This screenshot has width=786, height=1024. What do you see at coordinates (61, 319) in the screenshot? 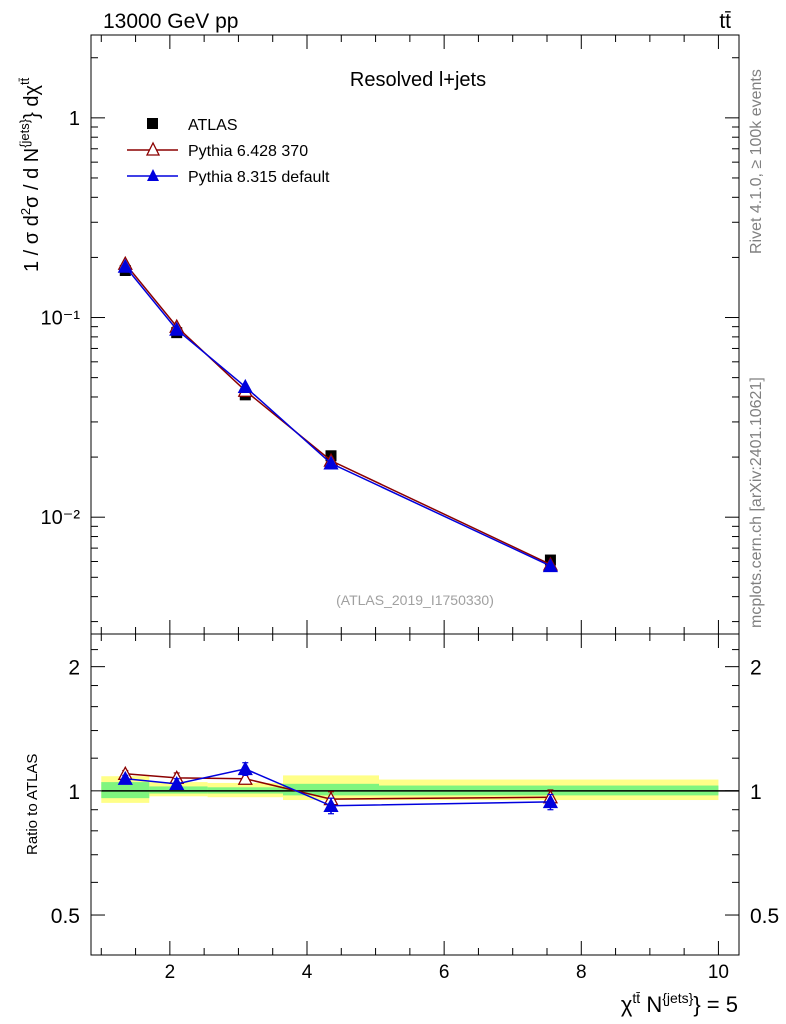
I see `main-y-tick-label: 10⁻¹` at bounding box center [61, 319].